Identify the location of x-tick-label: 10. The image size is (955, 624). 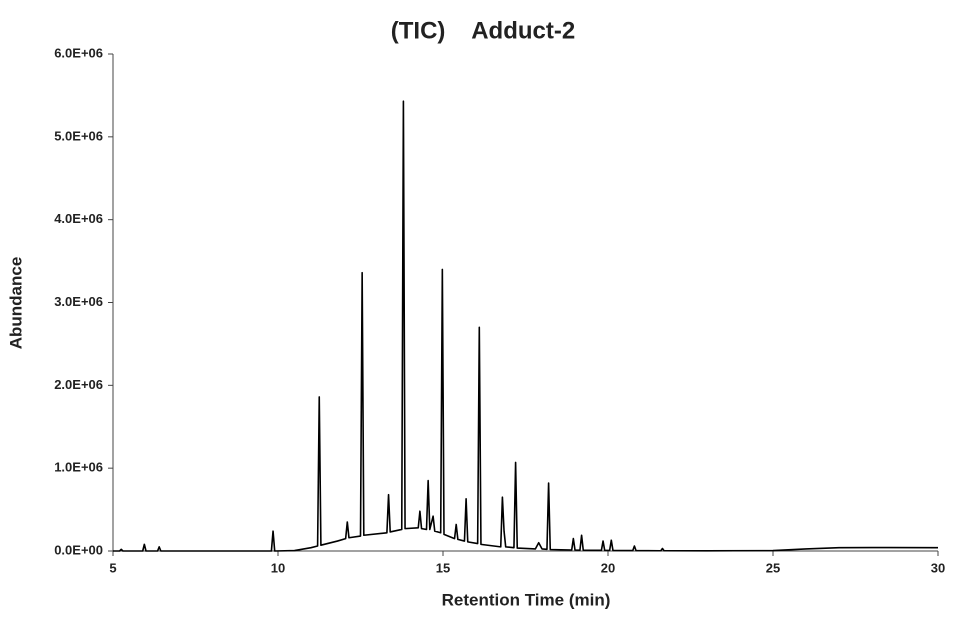
(278, 567).